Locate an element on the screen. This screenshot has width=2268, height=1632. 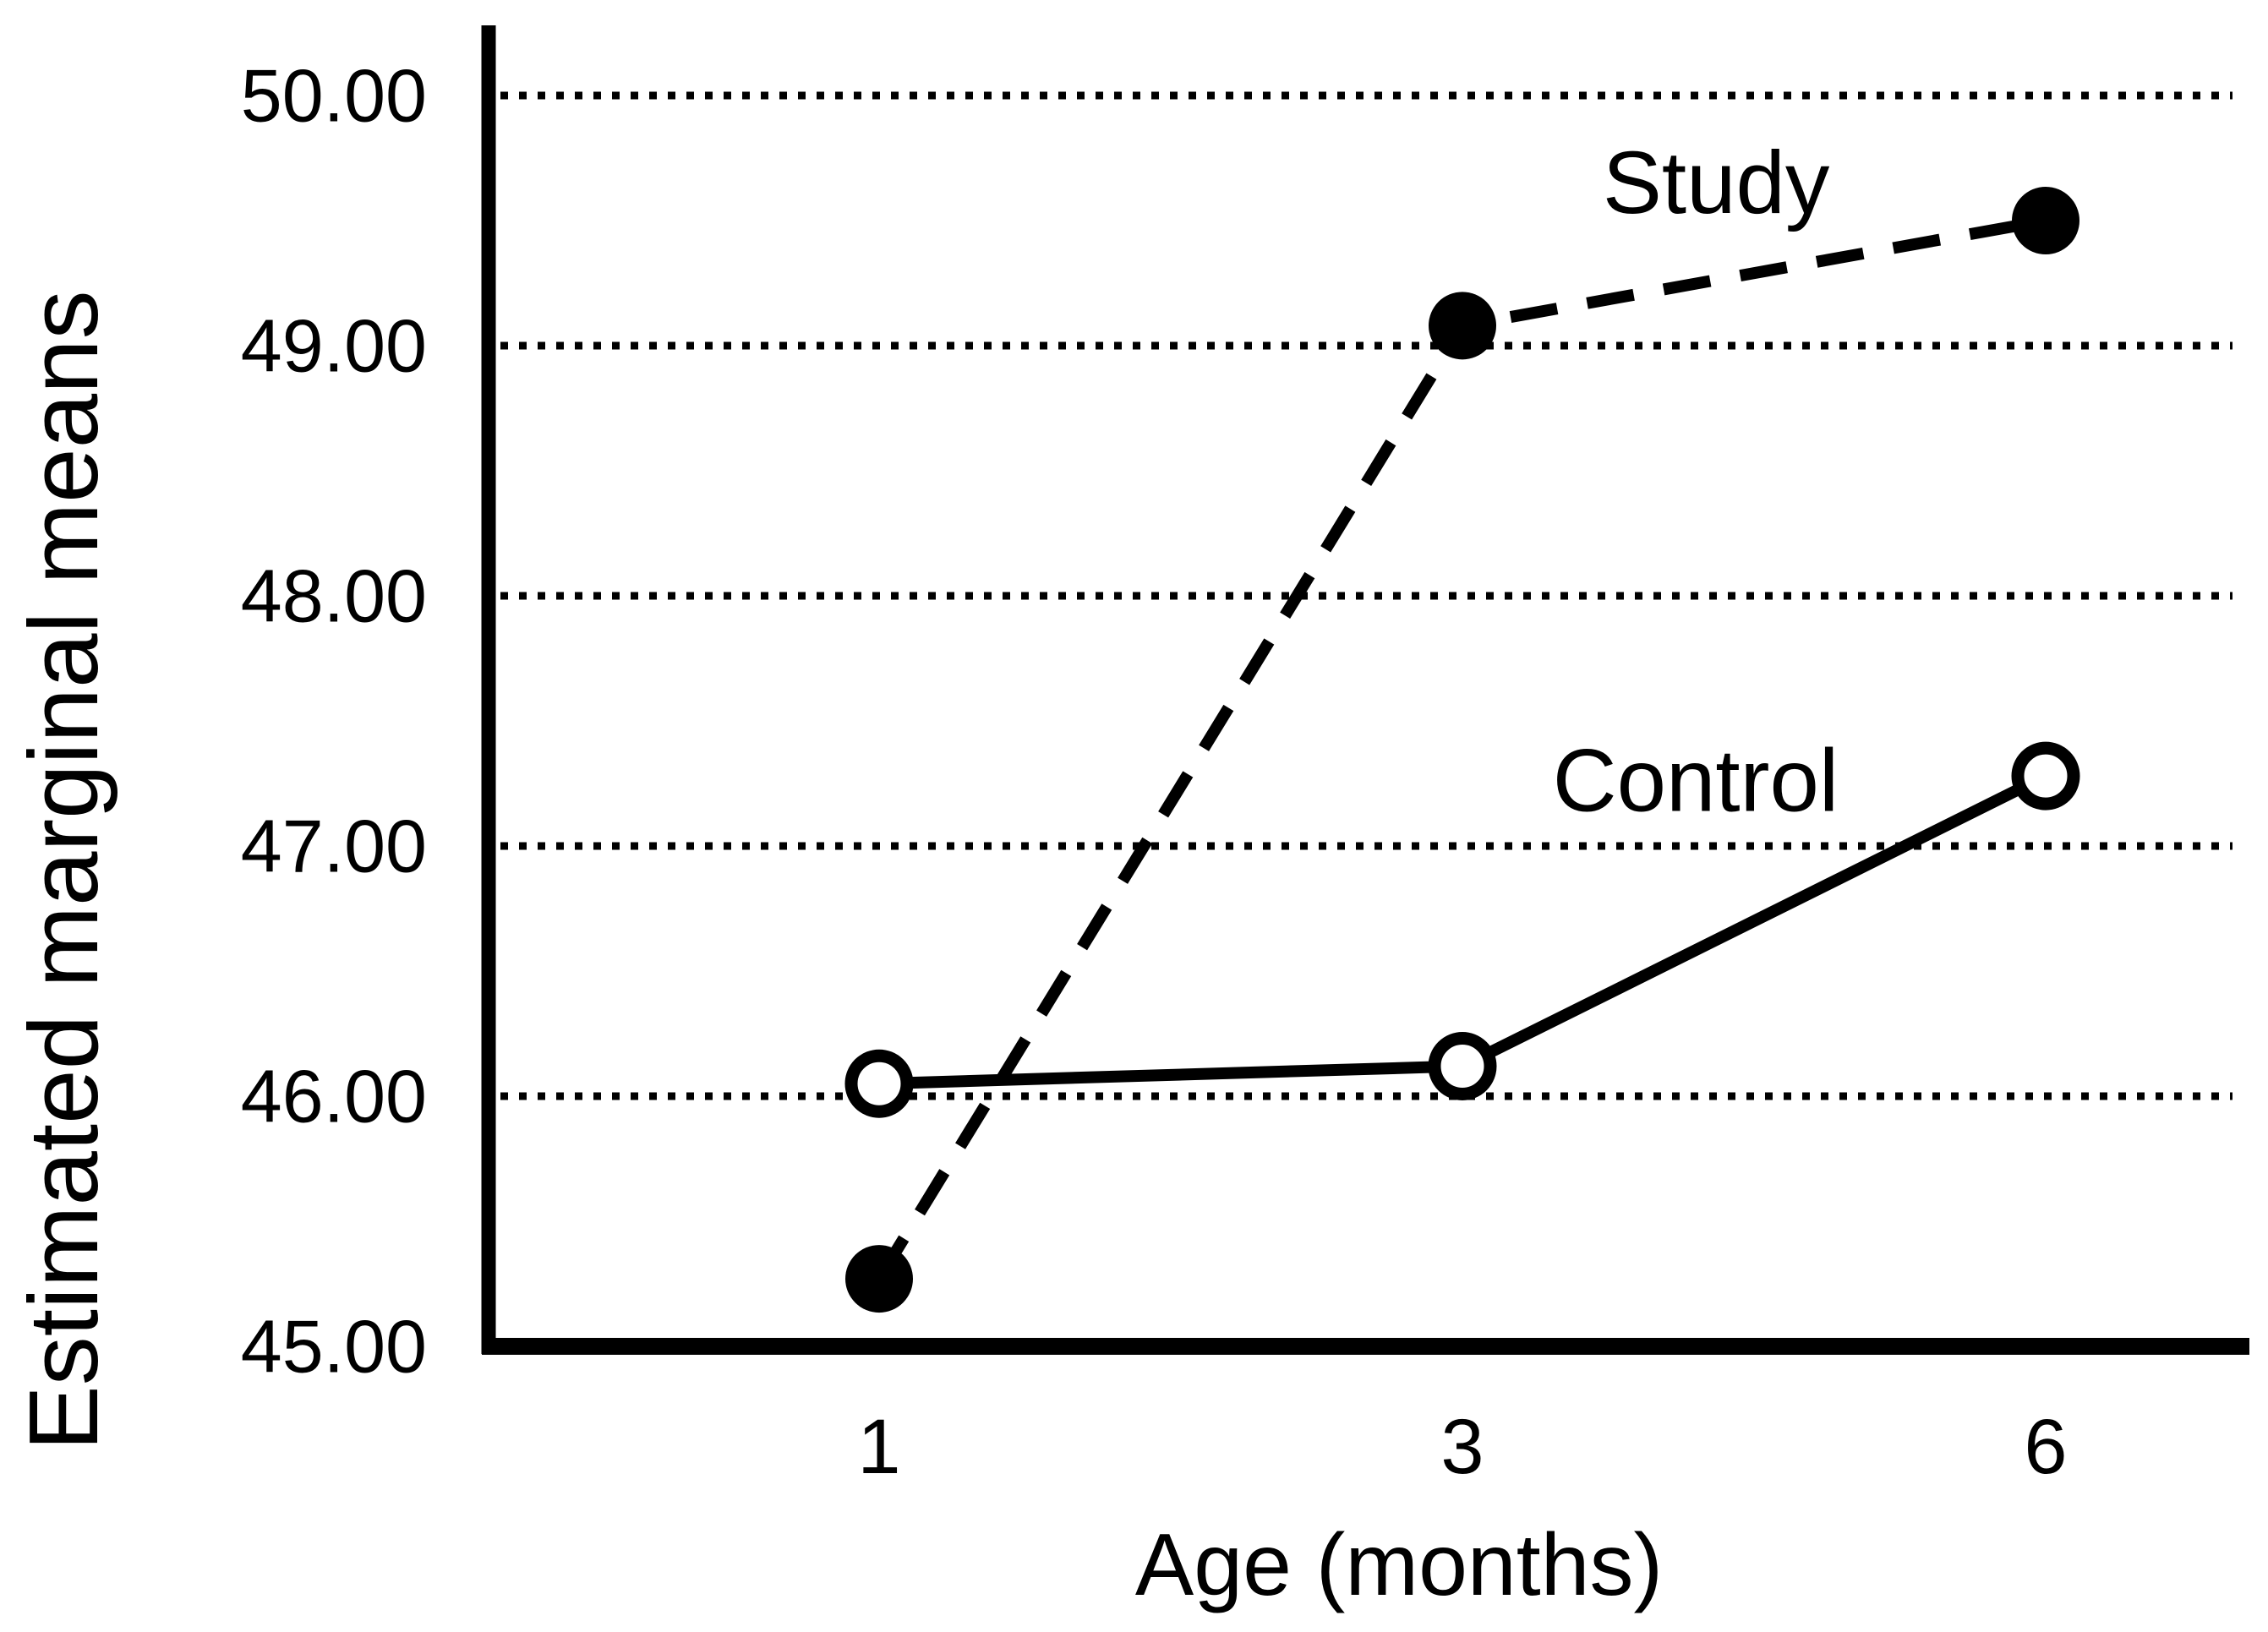
series-control: Control is located at coordinates (1462, 925).